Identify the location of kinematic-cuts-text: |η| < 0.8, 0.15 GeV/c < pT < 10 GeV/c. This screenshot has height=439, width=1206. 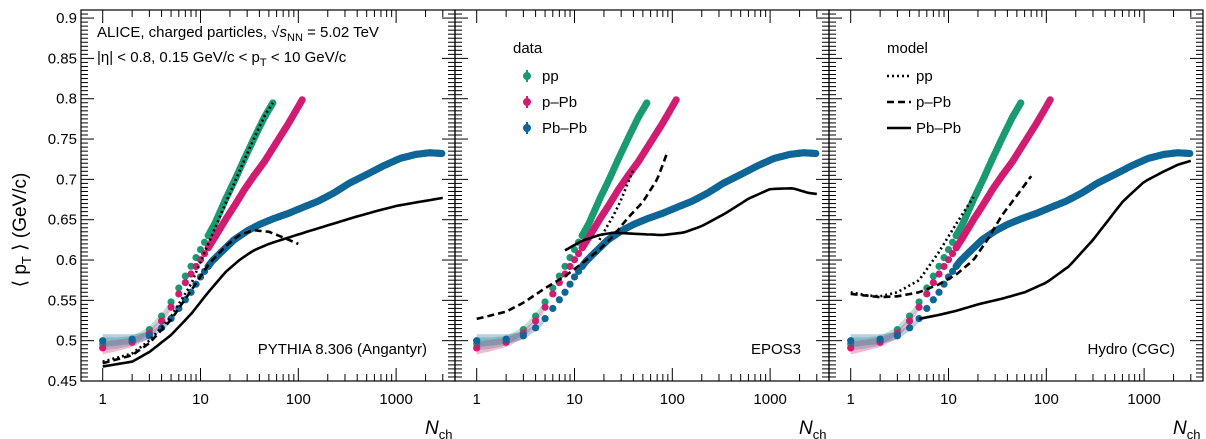
(222, 59).